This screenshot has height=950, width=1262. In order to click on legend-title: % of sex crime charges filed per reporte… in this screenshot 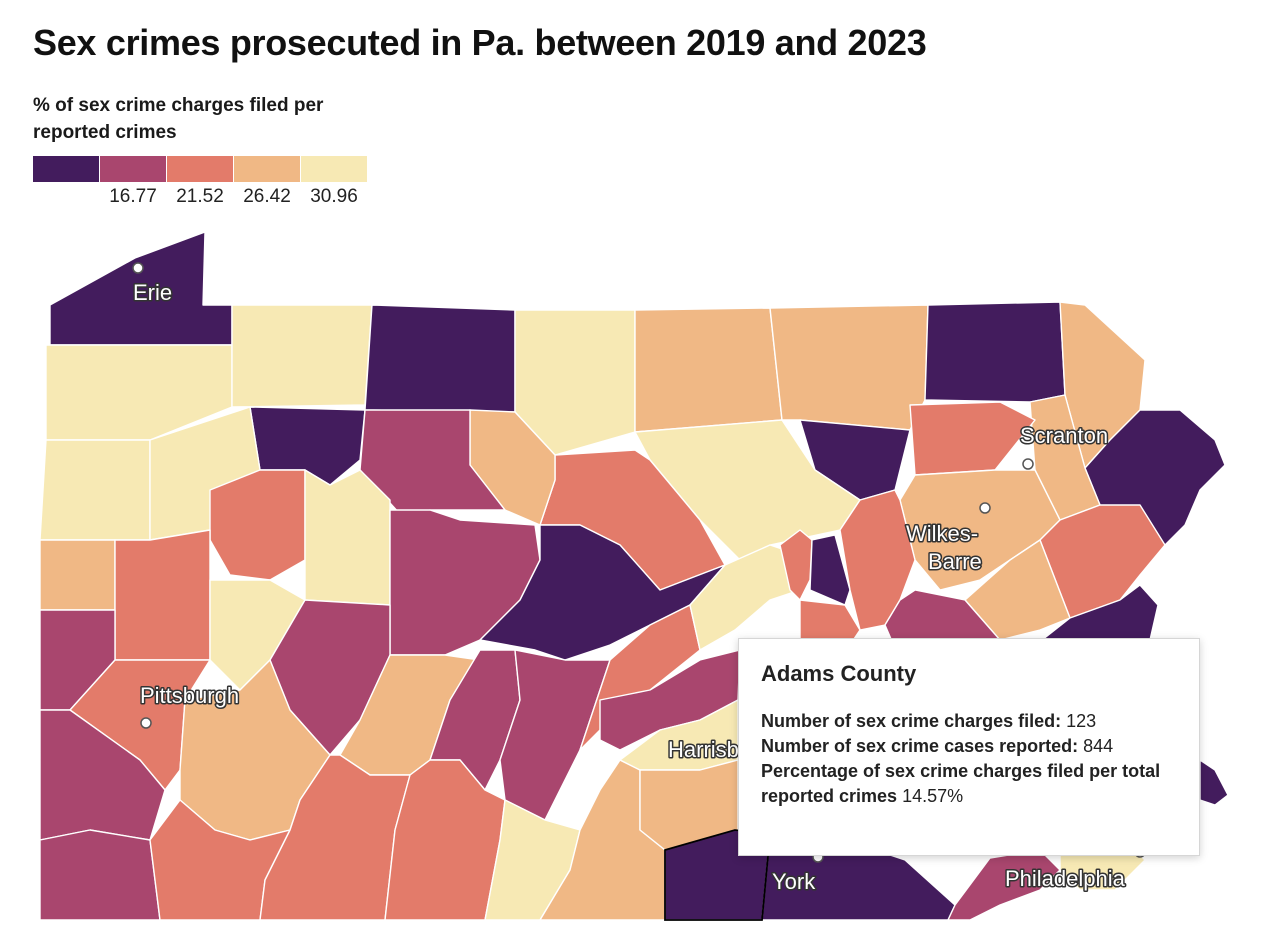, I will do `click(178, 119)`.